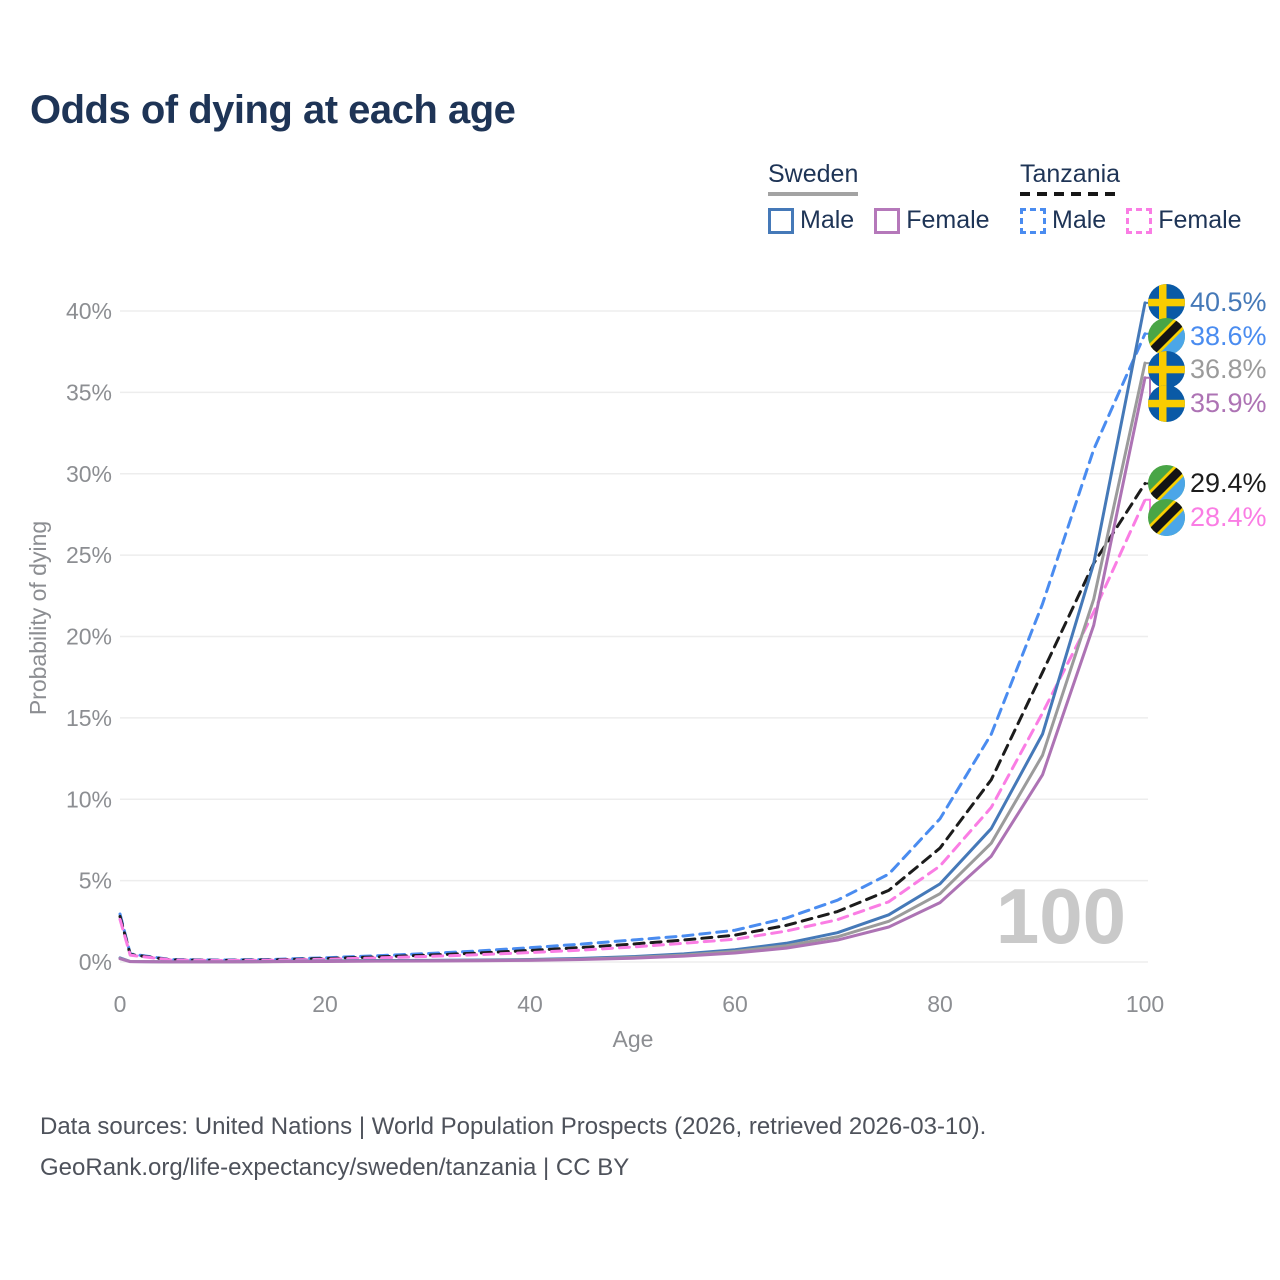 This screenshot has height=1280, width=1280. I want to click on page-title: Odds of dying at each age, so click(273, 110).